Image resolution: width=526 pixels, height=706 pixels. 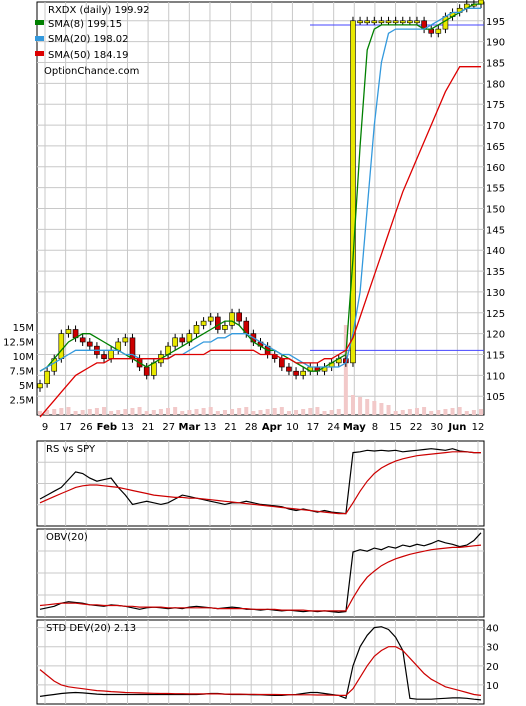 What do you see at coordinates (495, 63) in the screenshot?
I see `y-tick-label: 185` at bounding box center [495, 63].